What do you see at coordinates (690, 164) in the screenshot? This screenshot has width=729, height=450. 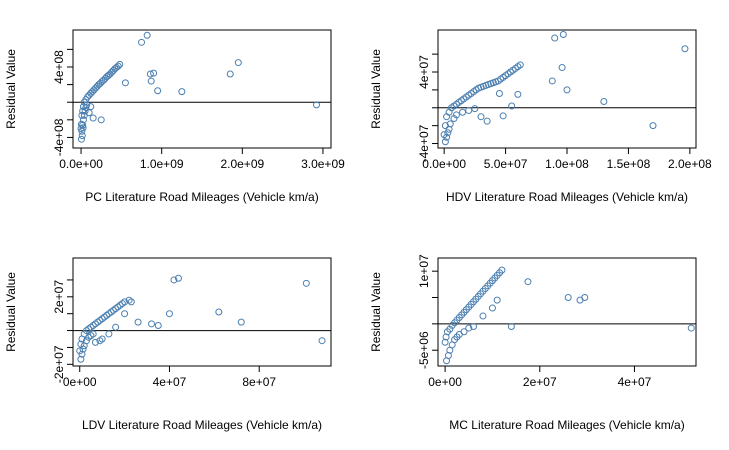 I see `x-tick-label: 2.0e+08` at bounding box center [690, 164].